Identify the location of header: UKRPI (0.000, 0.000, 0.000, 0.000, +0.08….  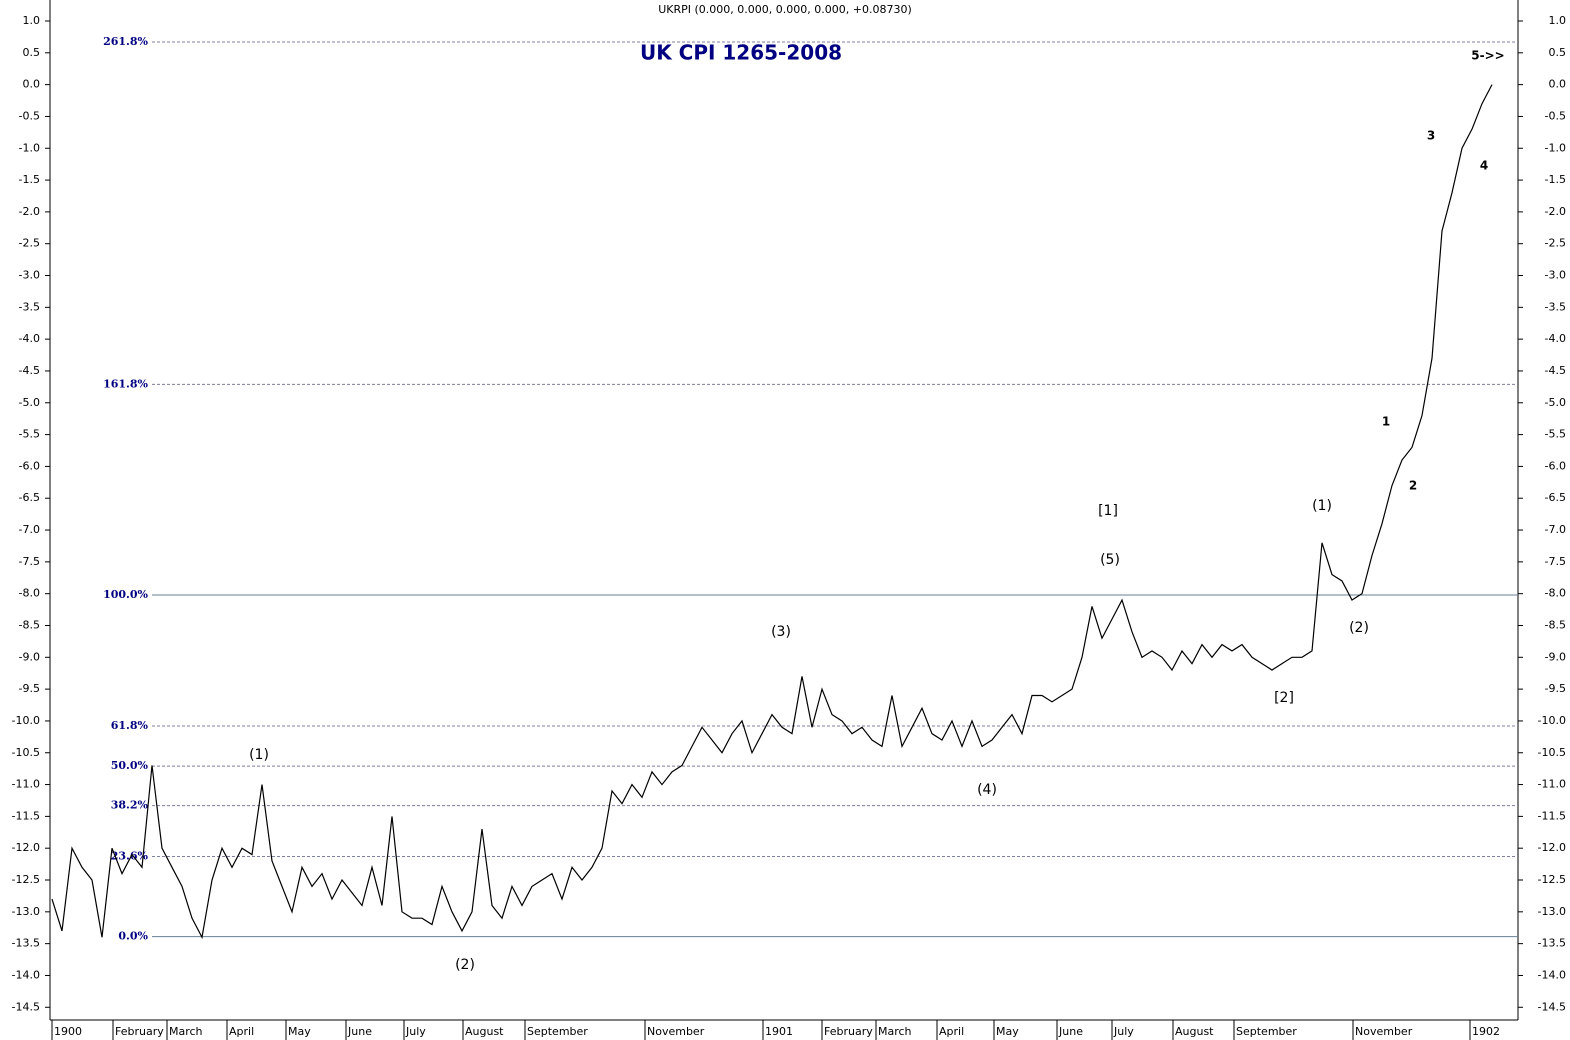
(785, 9).